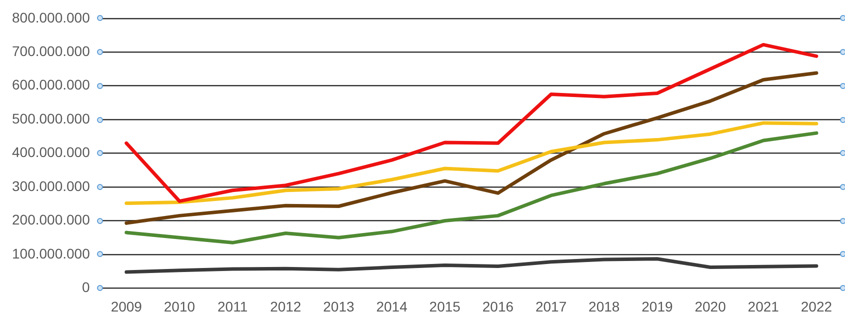 This screenshot has width=845, height=321. I want to click on x-tick-label: 2018, so click(604, 306).